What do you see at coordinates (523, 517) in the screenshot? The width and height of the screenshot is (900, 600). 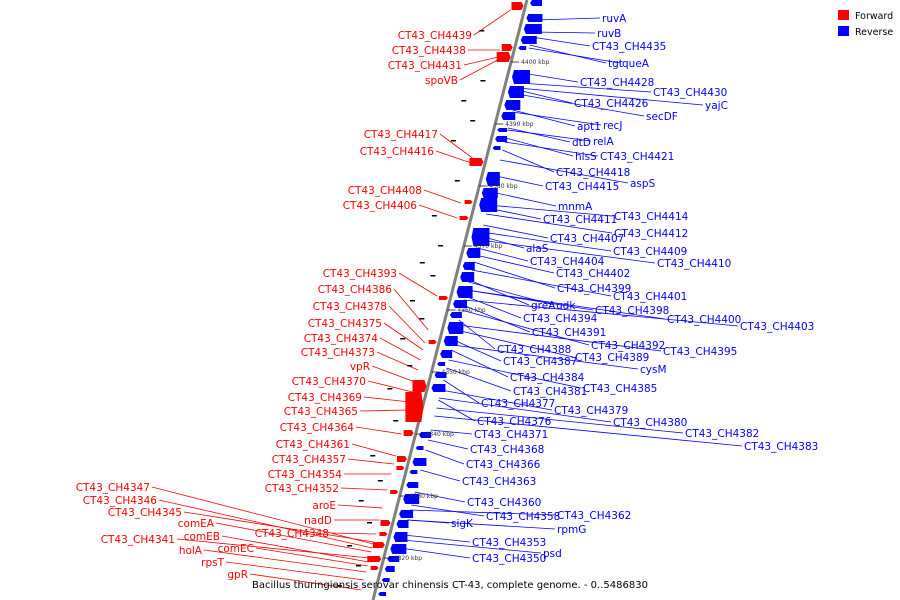 I see `reverse-gene-label: CT43_CH4358` at bounding box center [523, 517].